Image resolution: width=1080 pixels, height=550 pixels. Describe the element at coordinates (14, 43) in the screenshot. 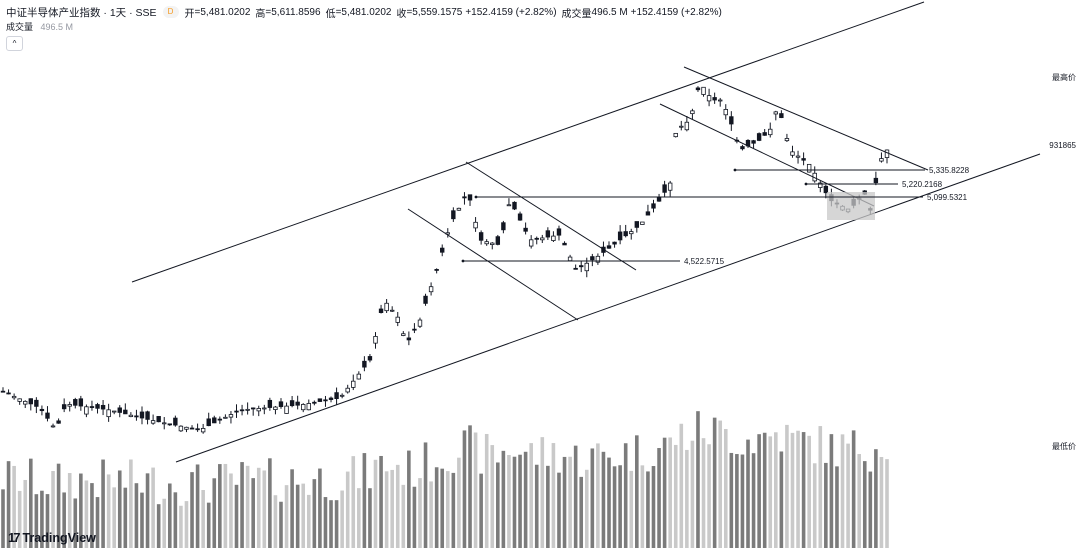

I see `collapse-legend-button: ^` at that location.